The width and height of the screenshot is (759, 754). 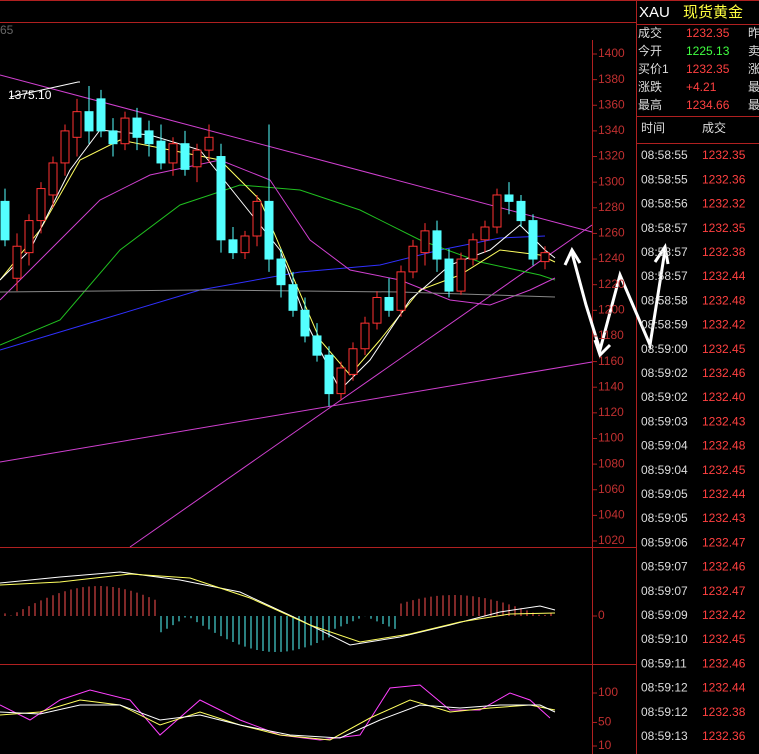 What do you see at coordinates (664, 542) in the screenshot?
I see `trade-time: 08:59:06` at bounding box center [664, 542].